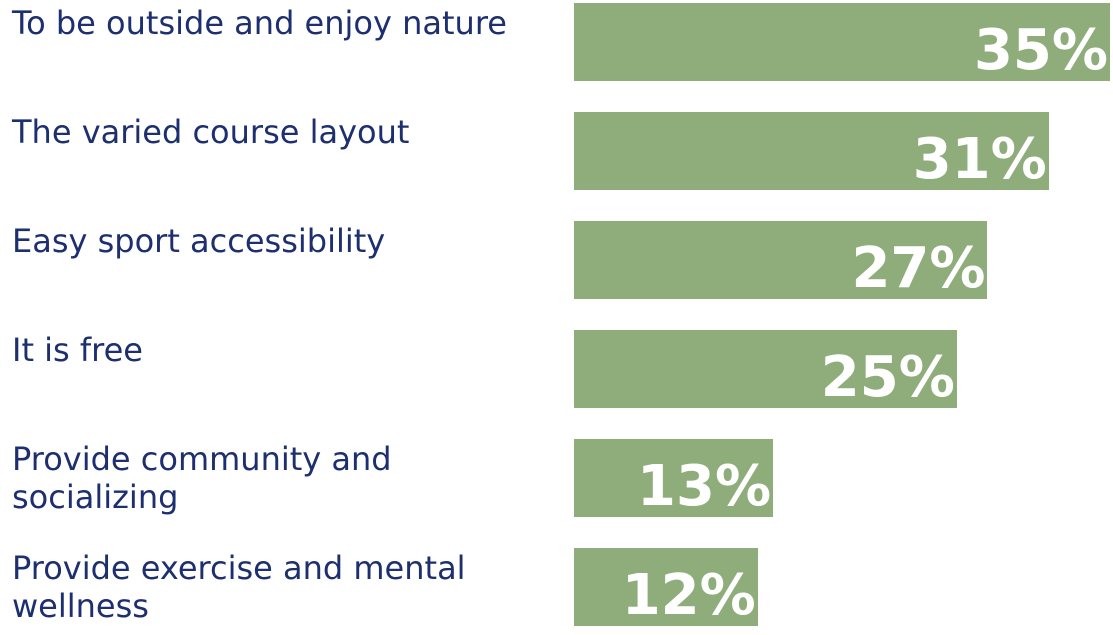 The image size is (1113, 635). Describe the element at coordinates (704, 486) in the screenshot. I see `value-label: 13%` at that location.